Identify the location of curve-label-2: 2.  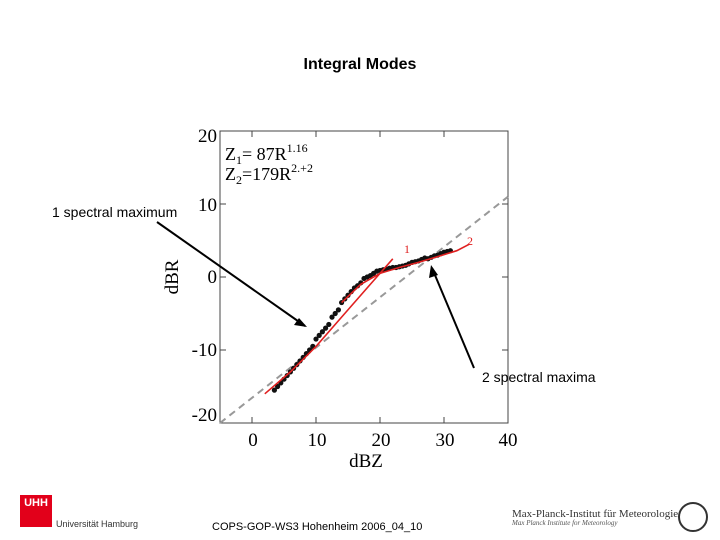
(470, 241).